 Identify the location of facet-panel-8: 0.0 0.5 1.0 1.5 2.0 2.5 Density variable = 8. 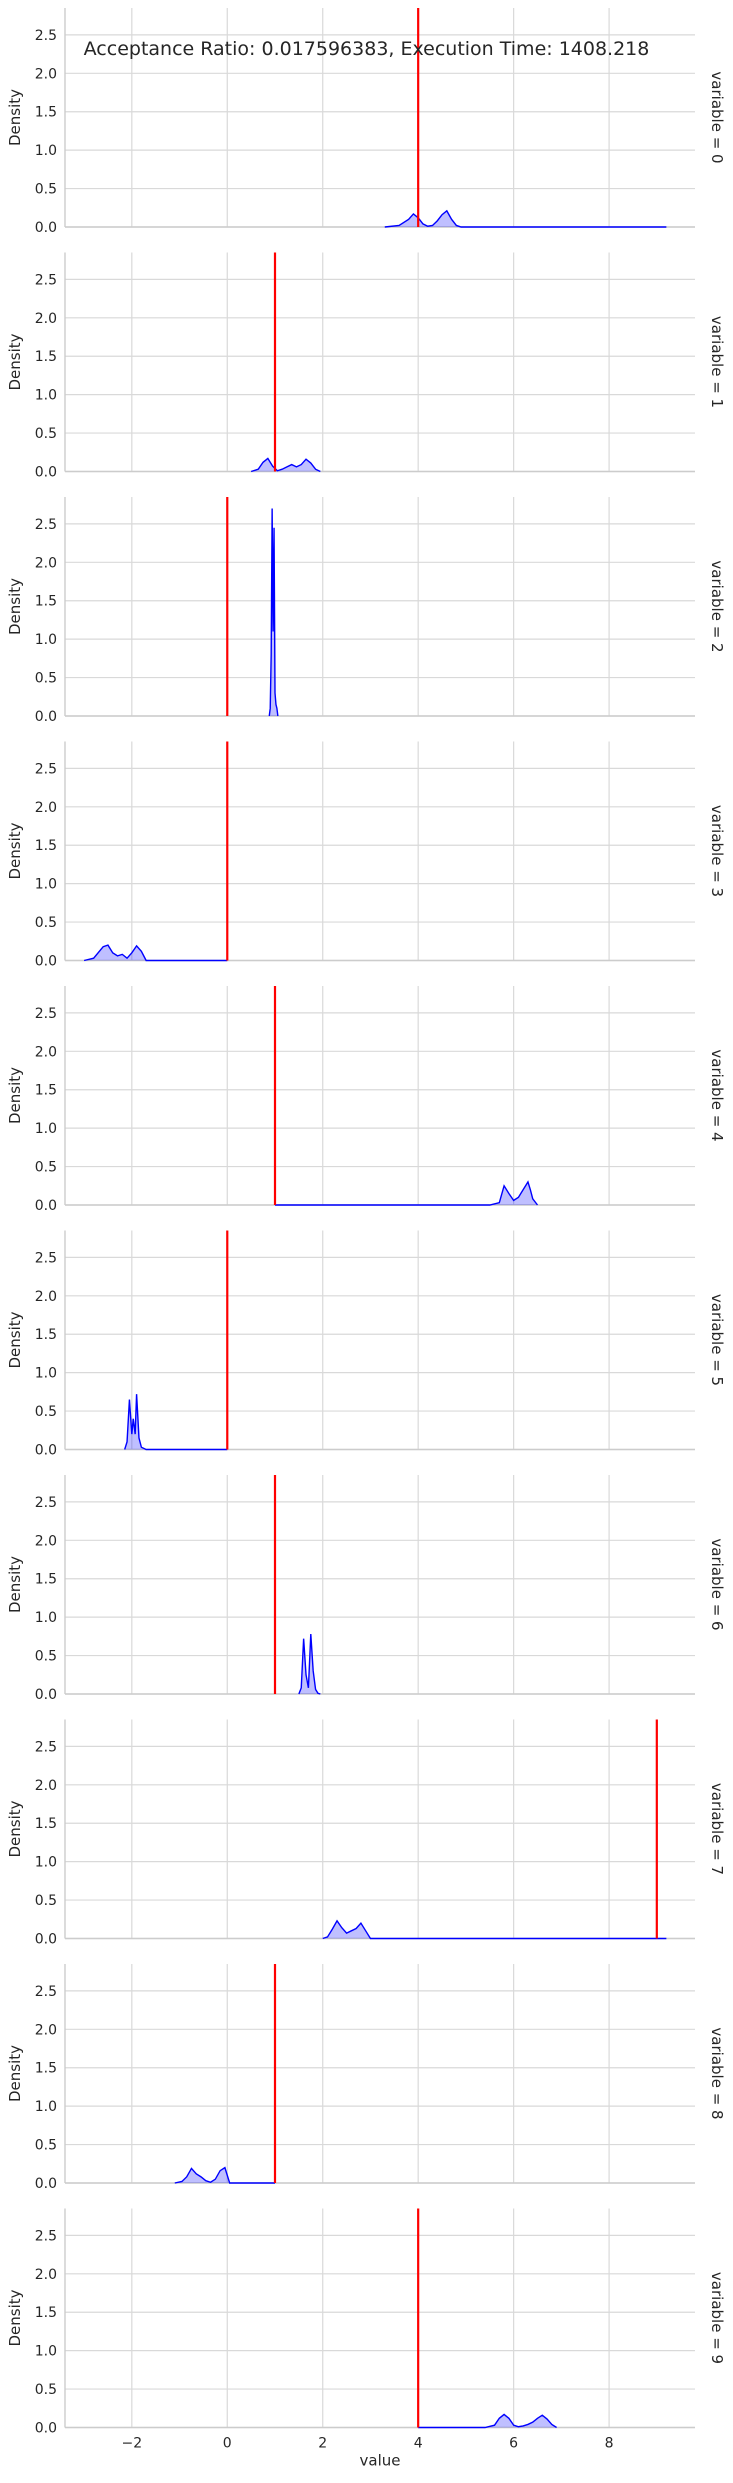
(366, 2078).